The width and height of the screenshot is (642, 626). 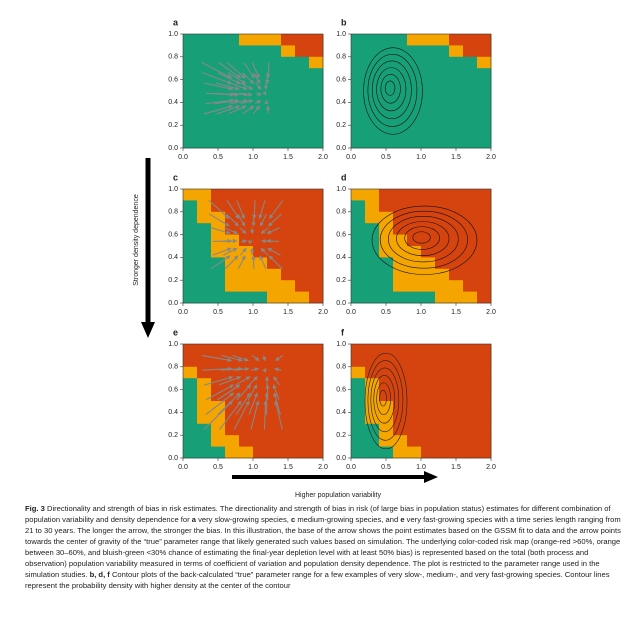 I want to click on y-tick-label: 0.8, so click(x=173, y=367).